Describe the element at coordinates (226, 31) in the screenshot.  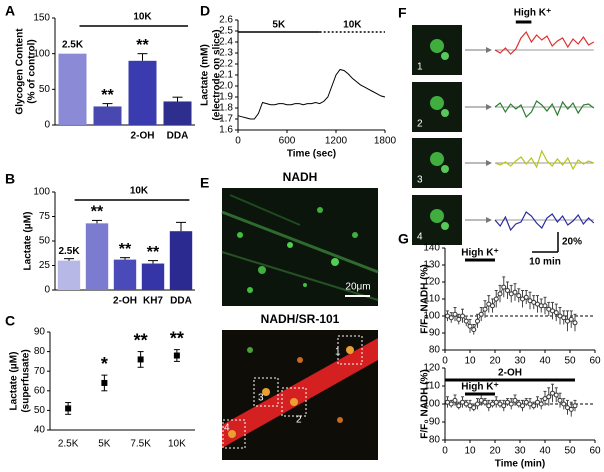
I see `y-tick-label: 2.5` at that location.